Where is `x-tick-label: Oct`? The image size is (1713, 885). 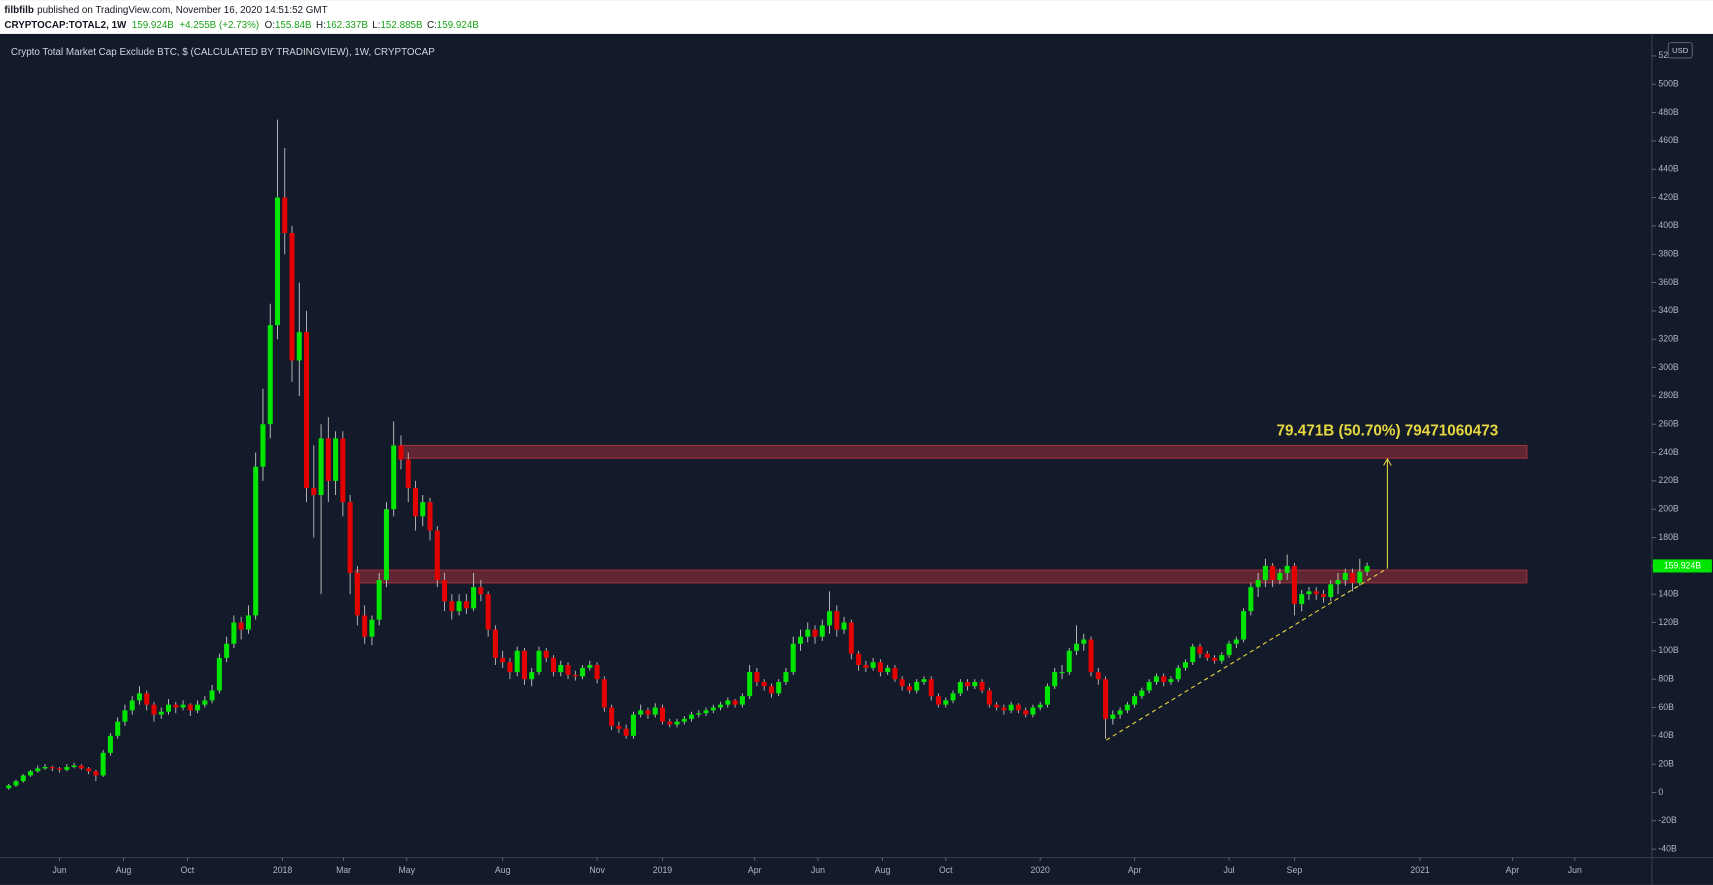
x-tick-label: Oct is located at coordinates (946, 870).